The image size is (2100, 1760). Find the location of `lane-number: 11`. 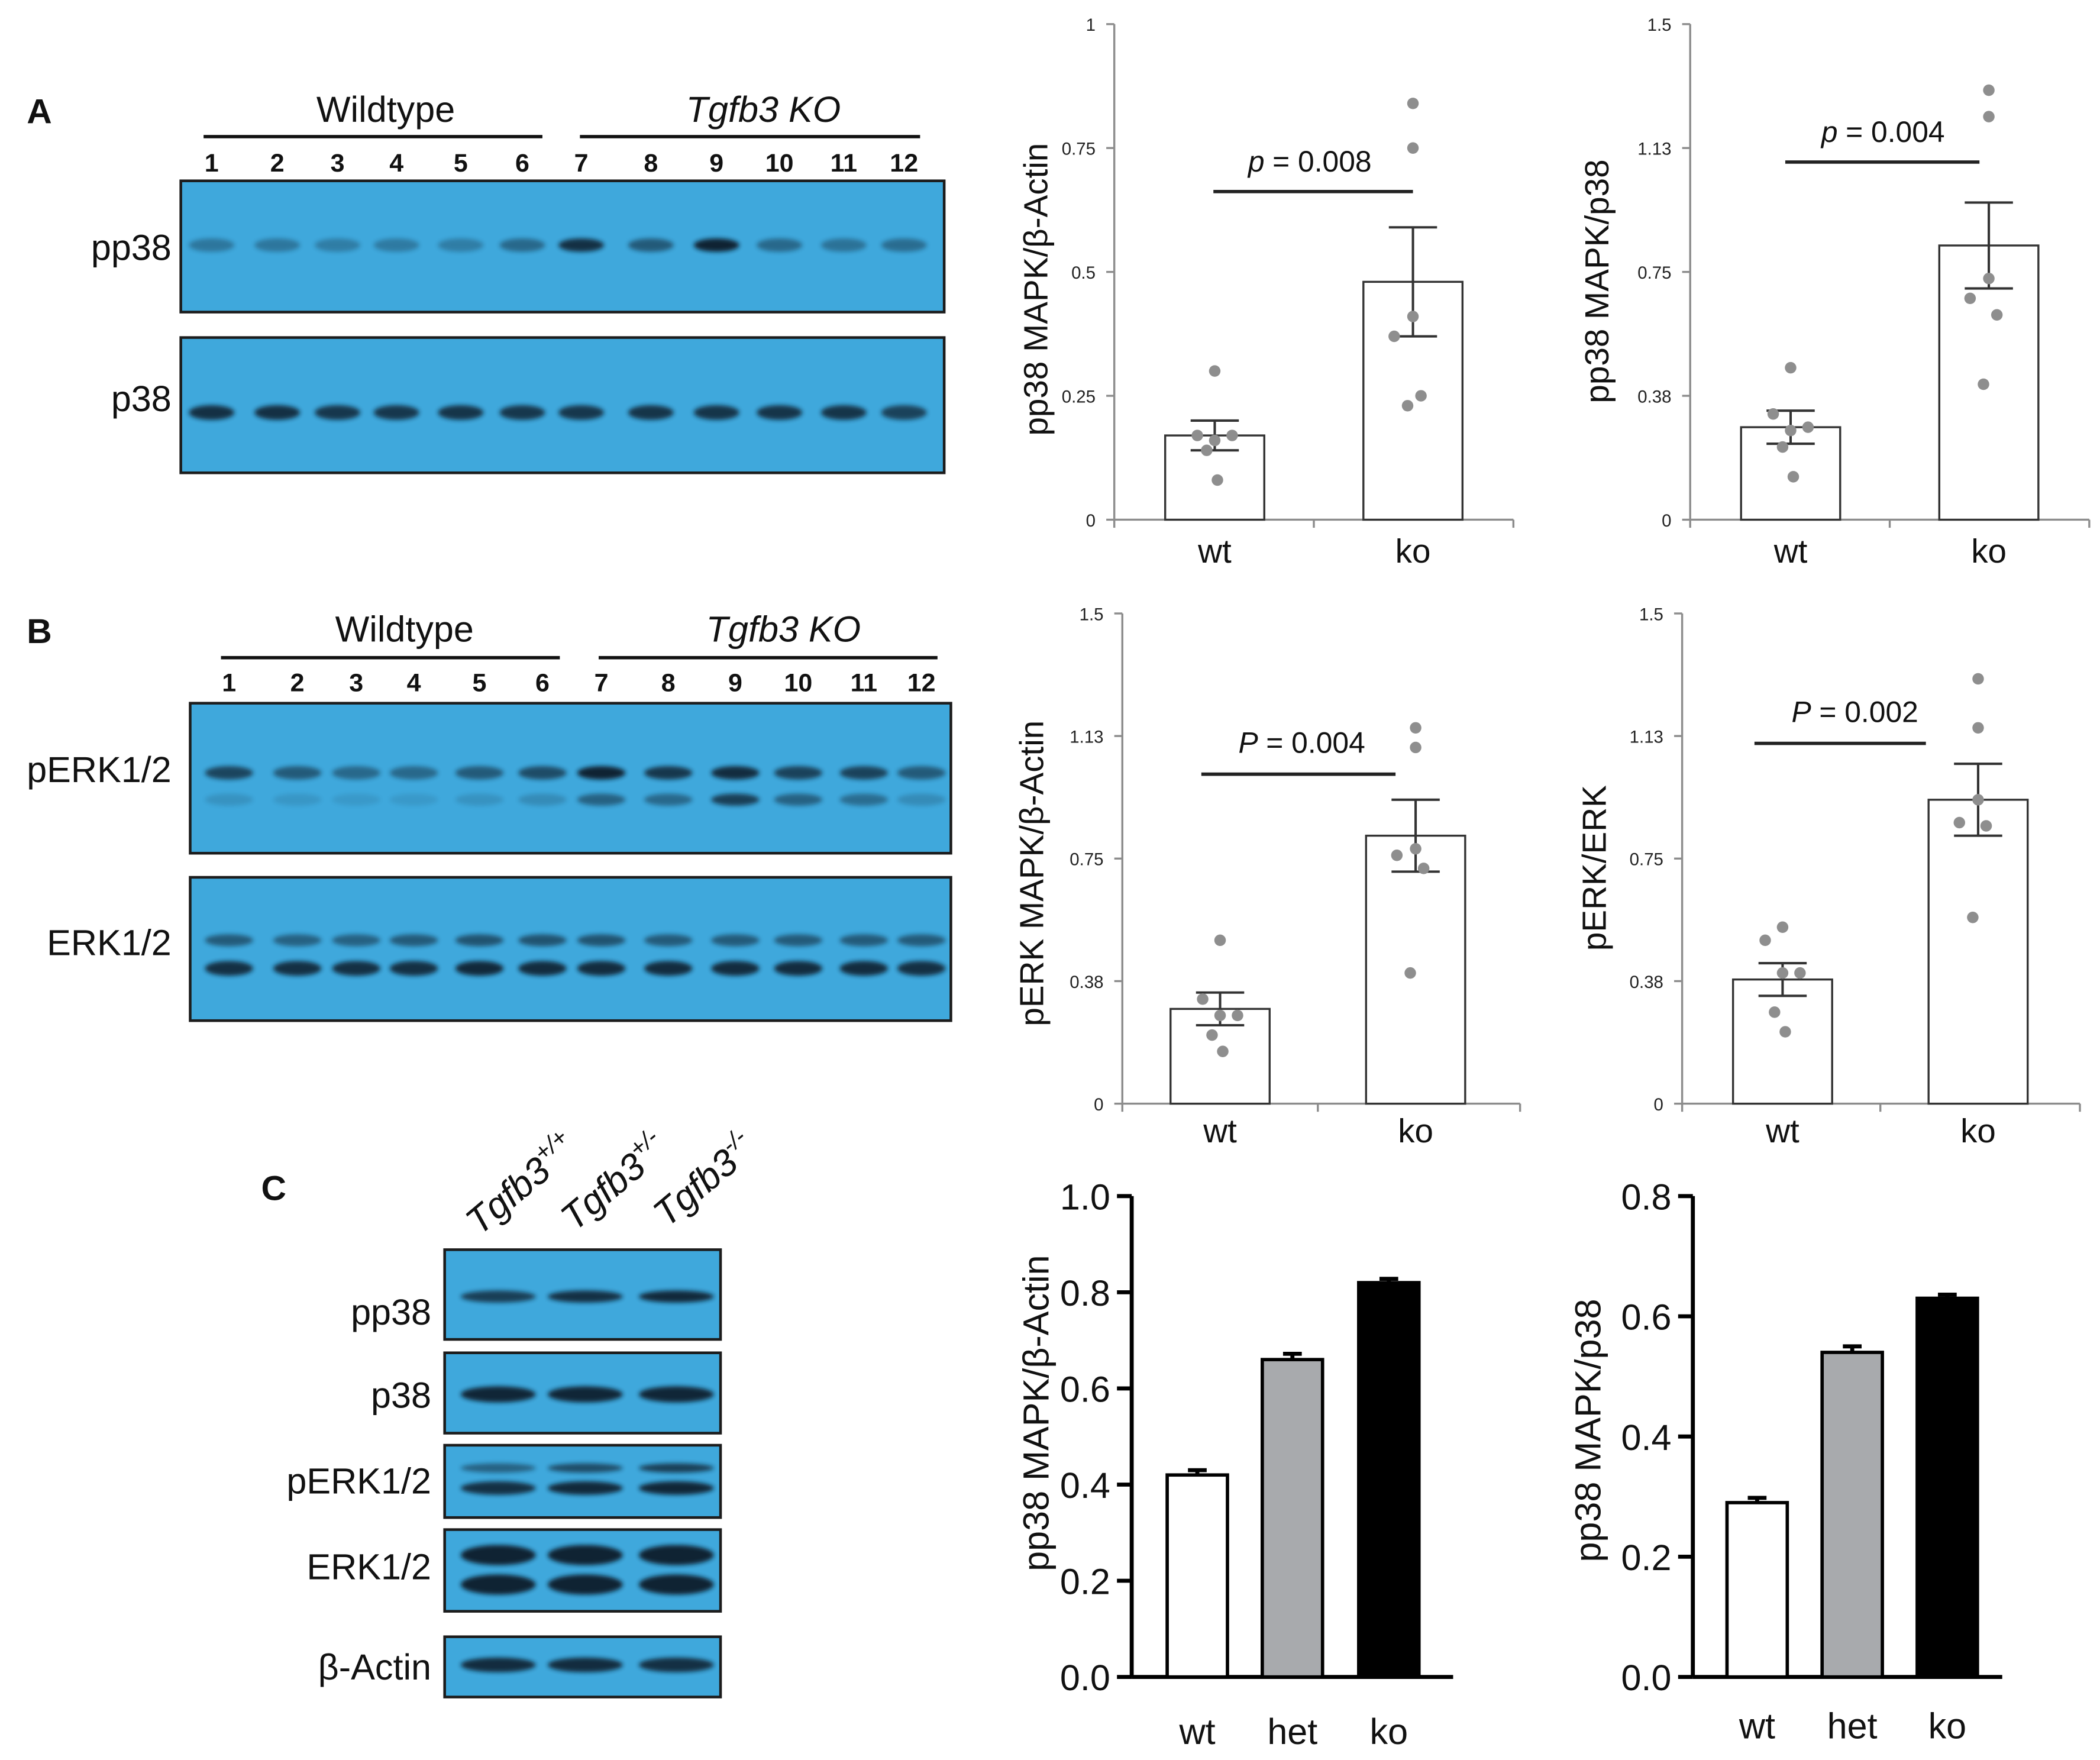

lane-number: 11 is located at coordinates (864, 683).